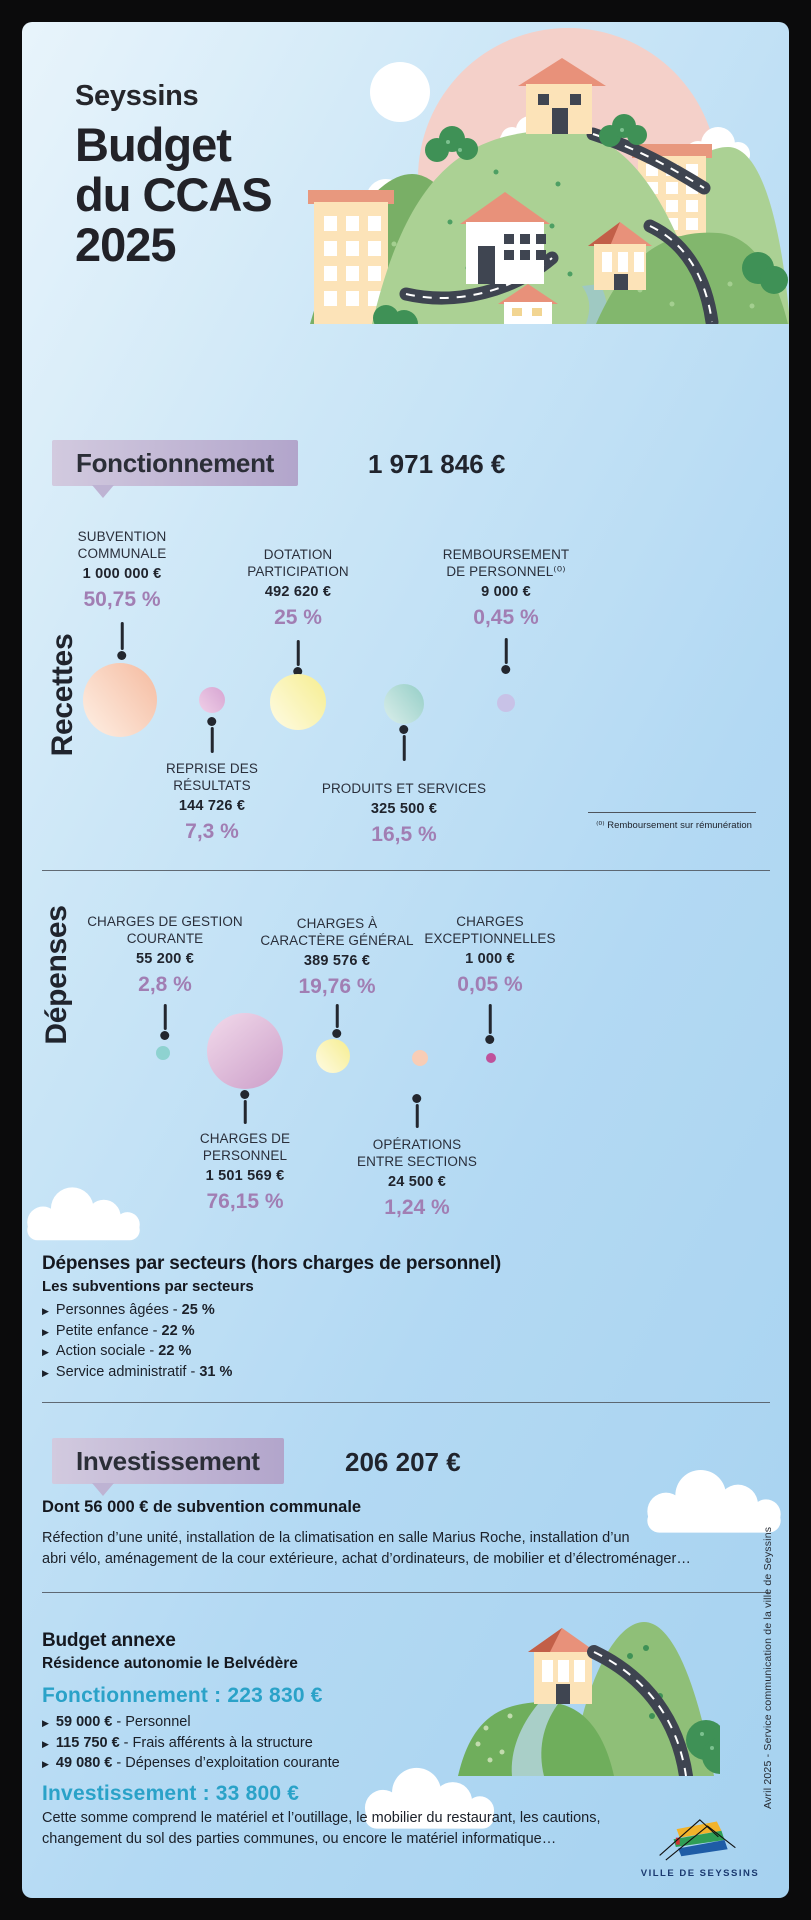 The height and width of the screenshot is (1920, 811). Describe the element at coordinates (245, 1176) in the screenshot. I see `depense-amount: 1 501 569 €` at that location.